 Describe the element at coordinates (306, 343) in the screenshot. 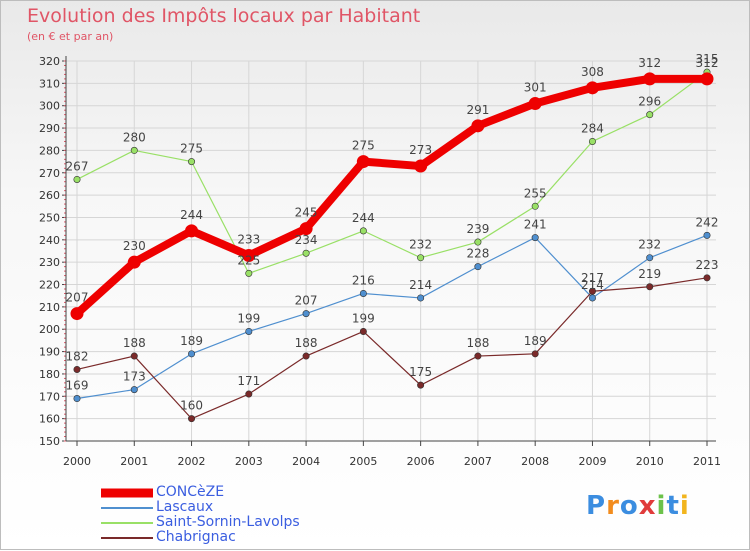

I see `data-label-chabrignac: 188` at that location.